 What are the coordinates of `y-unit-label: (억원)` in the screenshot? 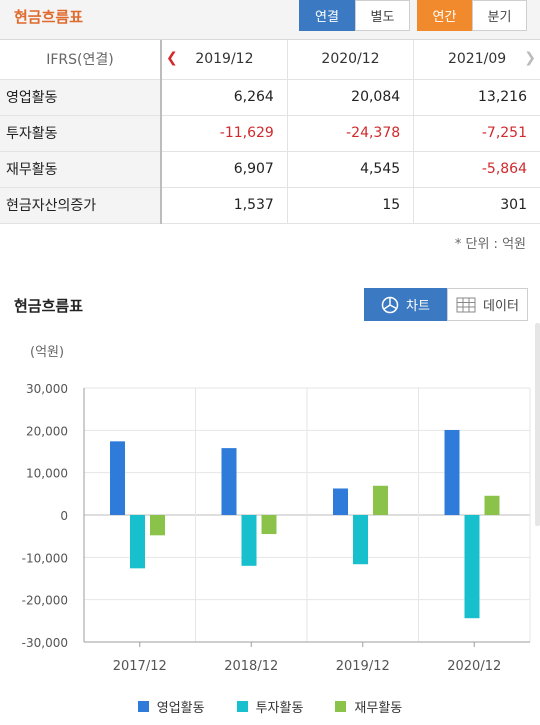 It's located at (47, 352).